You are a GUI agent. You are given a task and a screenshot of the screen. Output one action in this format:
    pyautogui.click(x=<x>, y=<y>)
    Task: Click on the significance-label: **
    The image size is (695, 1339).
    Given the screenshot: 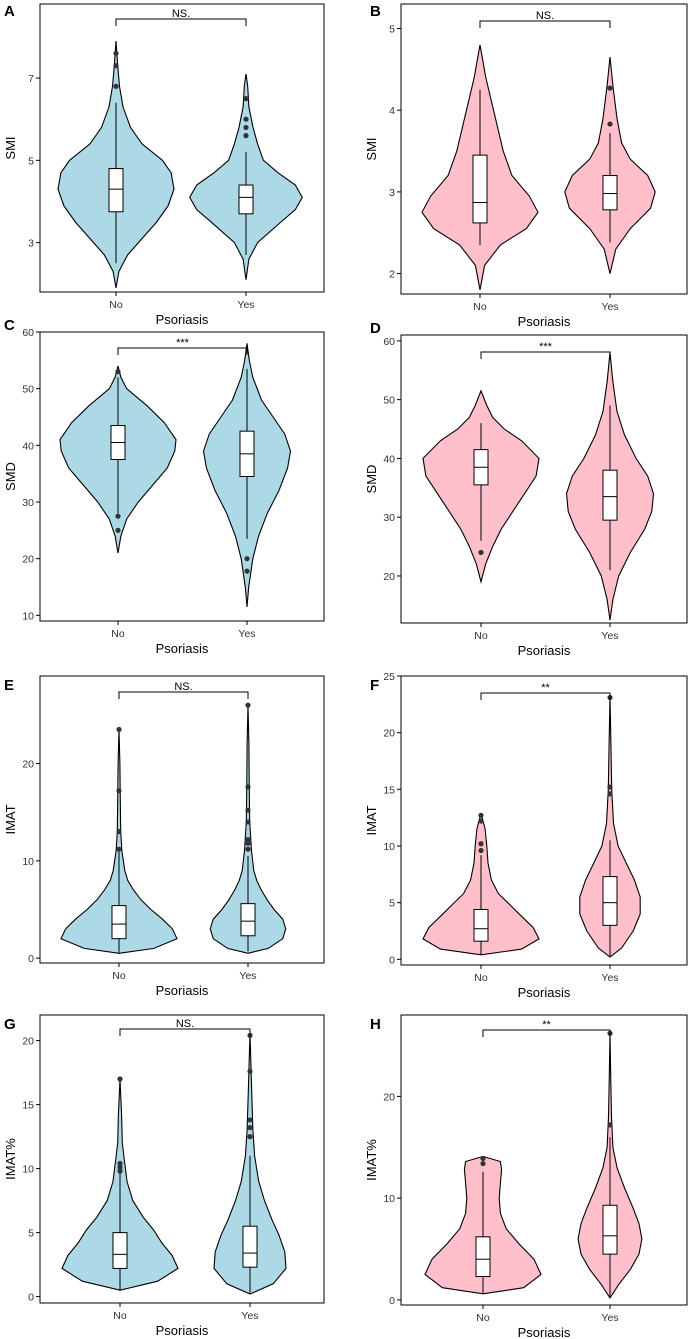 What is the action you would take?
    pyautogui.click(x=545, y=688)
    